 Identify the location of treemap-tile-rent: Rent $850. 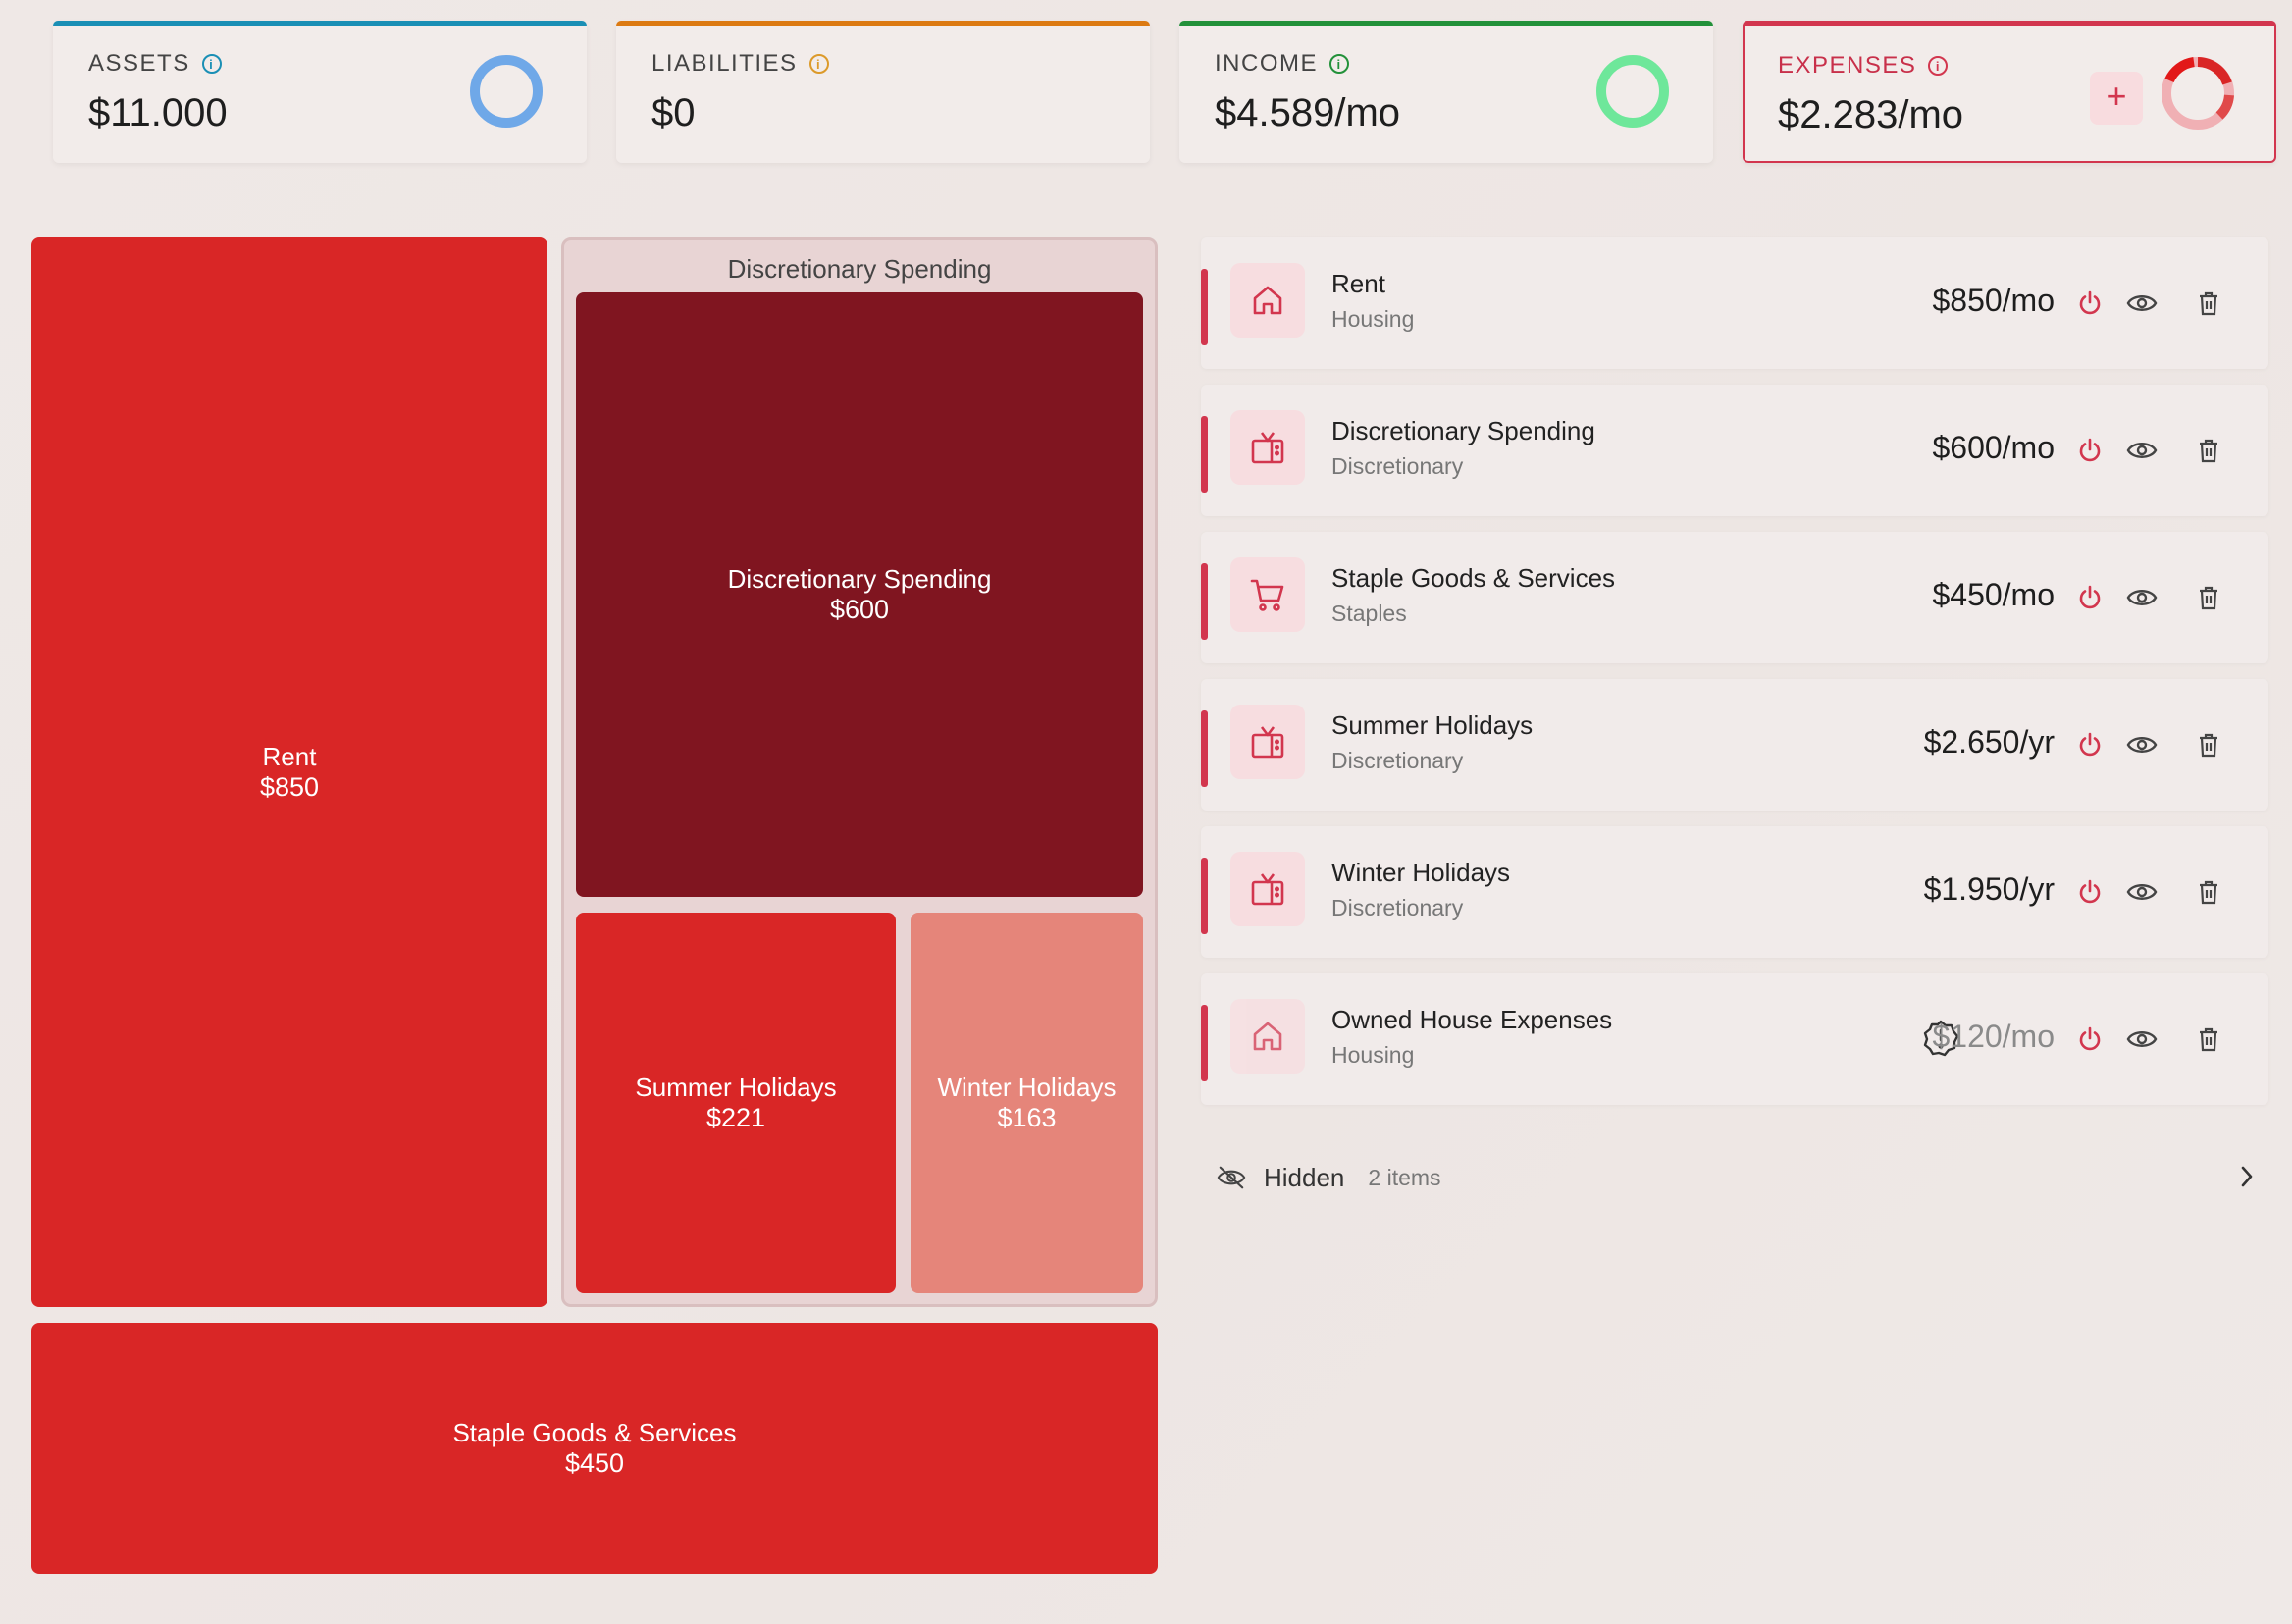
(289, 772).